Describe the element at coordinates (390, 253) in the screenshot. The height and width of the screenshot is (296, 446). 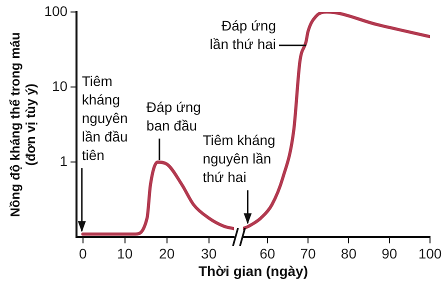
I see `x-tick-label: 90` at that location.